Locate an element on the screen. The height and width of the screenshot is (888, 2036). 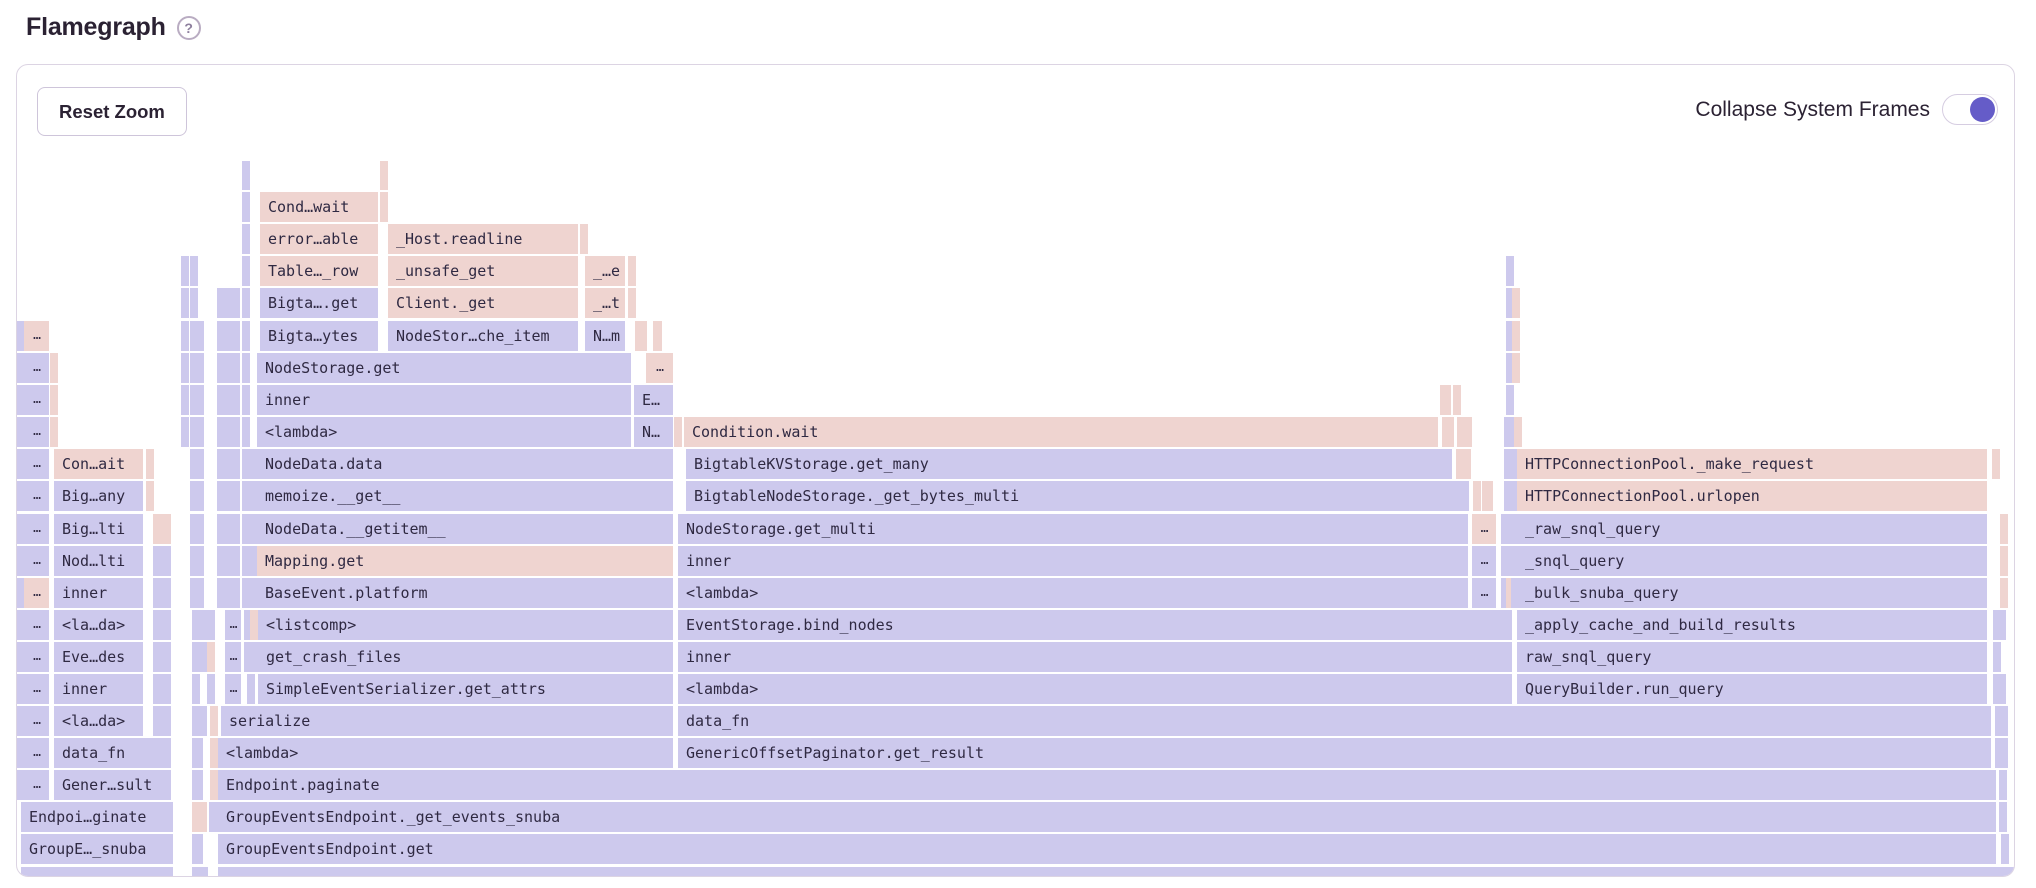
help-icon: ? is located at coordinates (188, 27).